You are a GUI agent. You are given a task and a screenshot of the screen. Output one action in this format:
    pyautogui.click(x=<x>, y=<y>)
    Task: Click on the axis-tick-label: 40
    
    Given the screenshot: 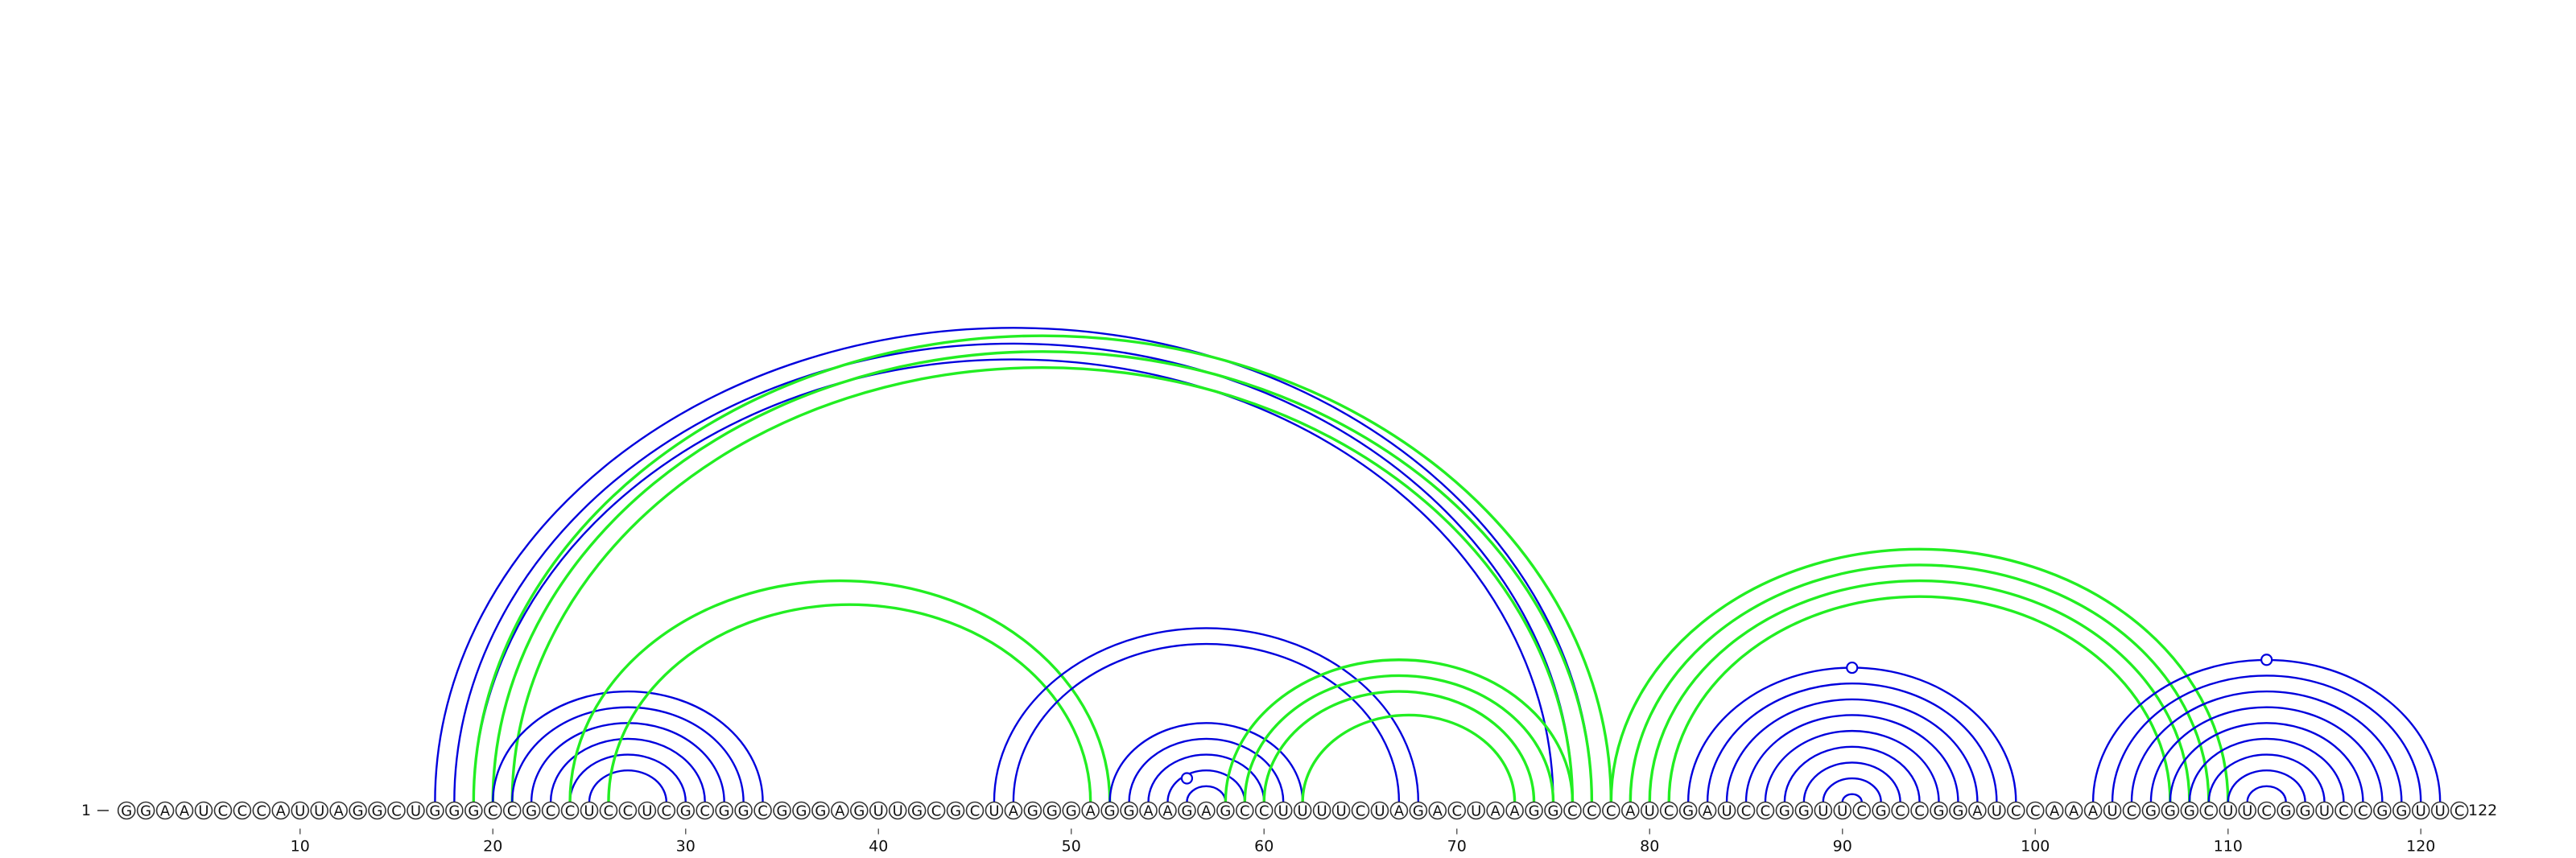 What is the action you would take?
    pyautogui.click(x=878, y=847)
    